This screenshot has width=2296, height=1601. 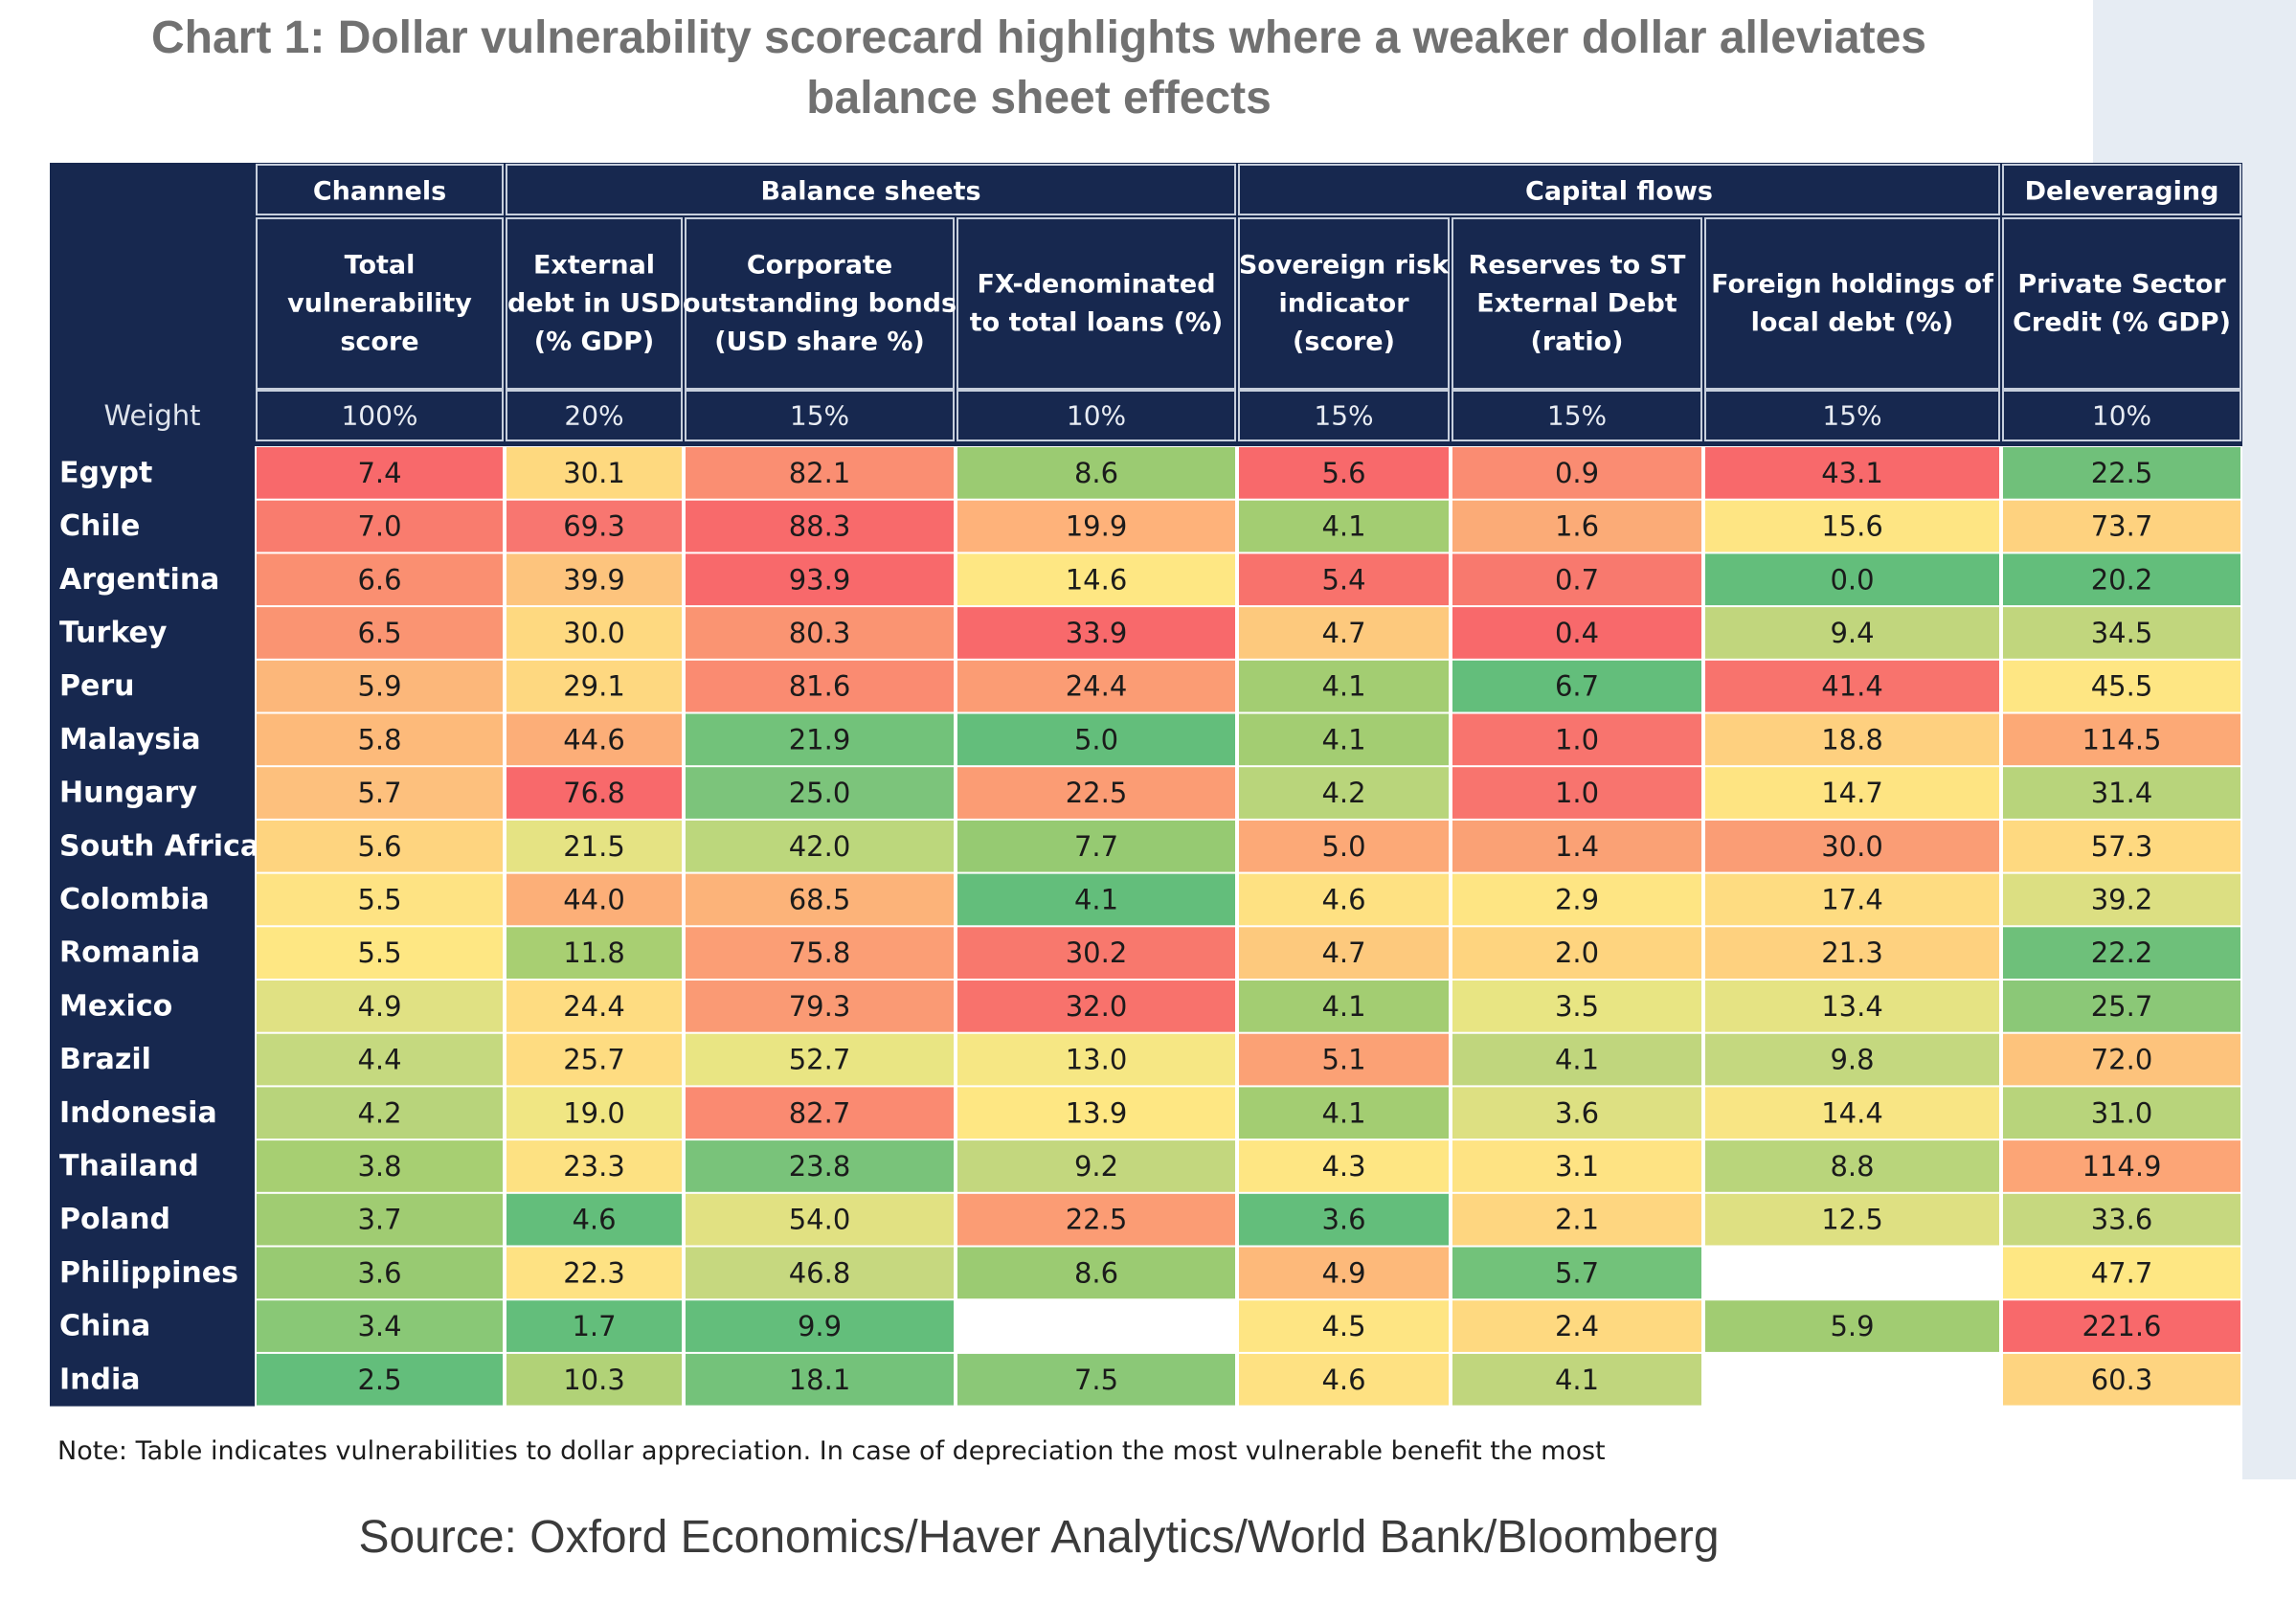 I want to click on cell-value-11-0: 4.4, so click(x=379, y=1060).